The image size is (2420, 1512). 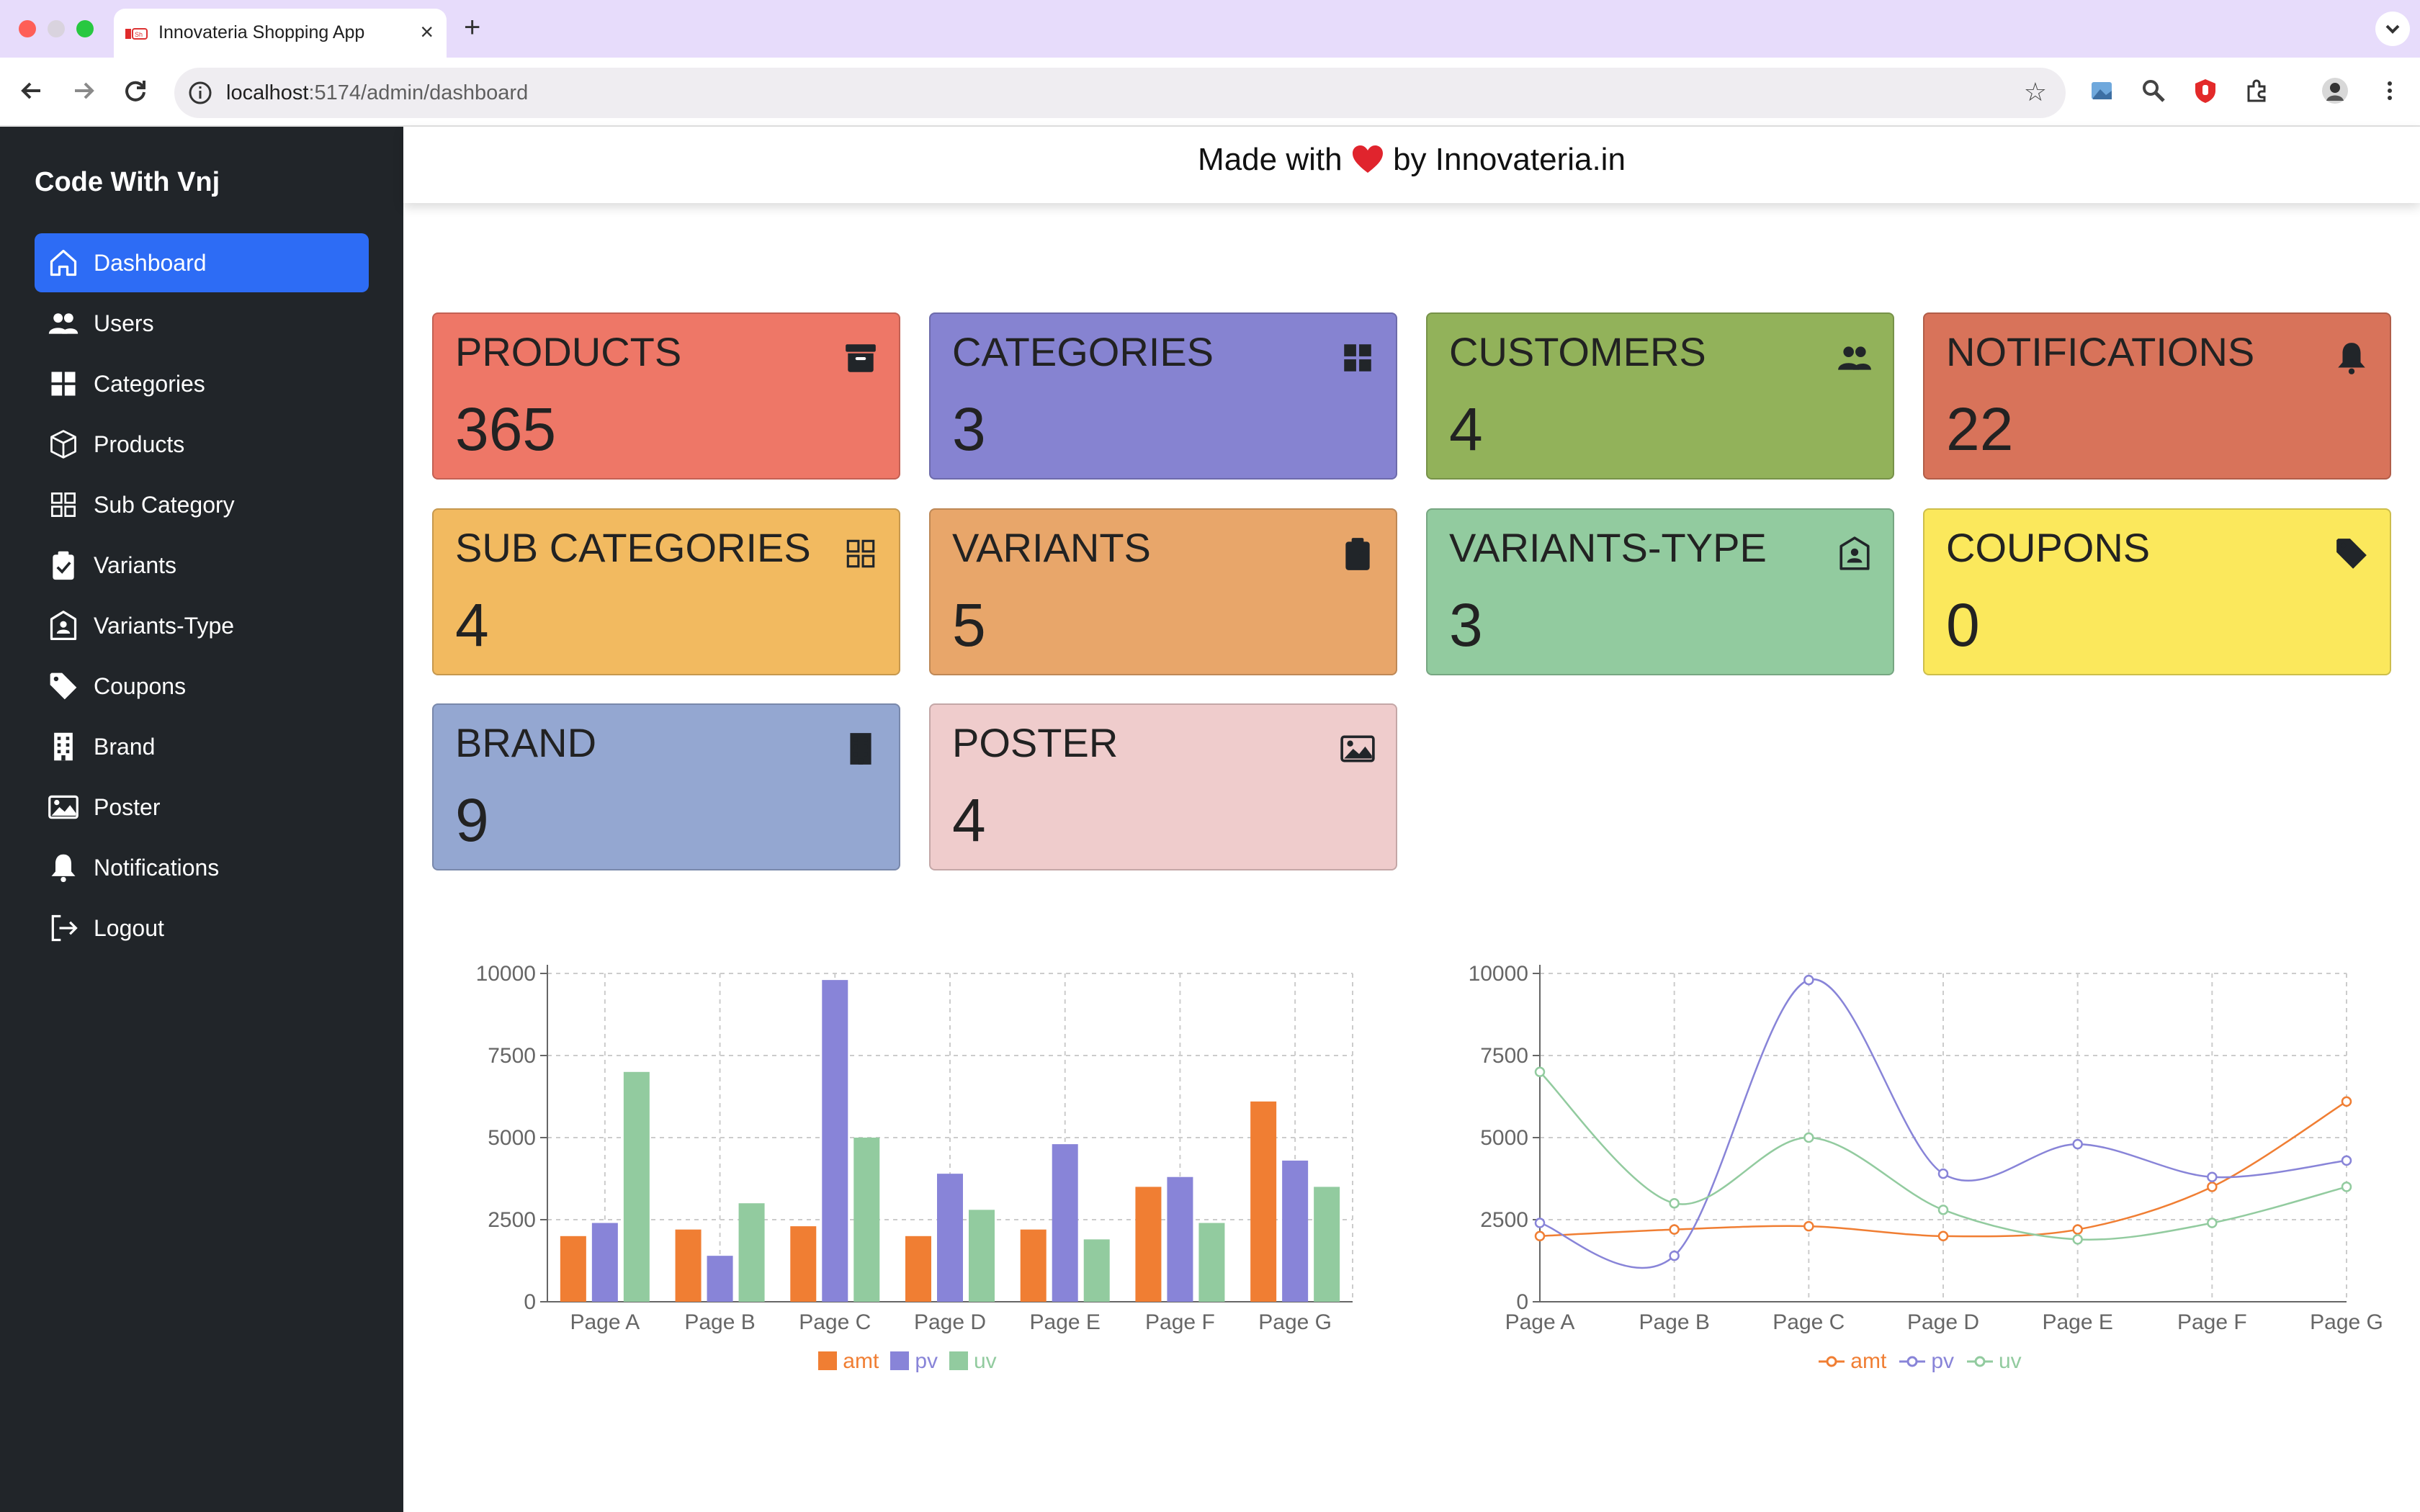 What do you see at coordinates (666, 396) in the screenshot?
I see `card-products: PRODUCTS 365` at bounding box center [666, 396].